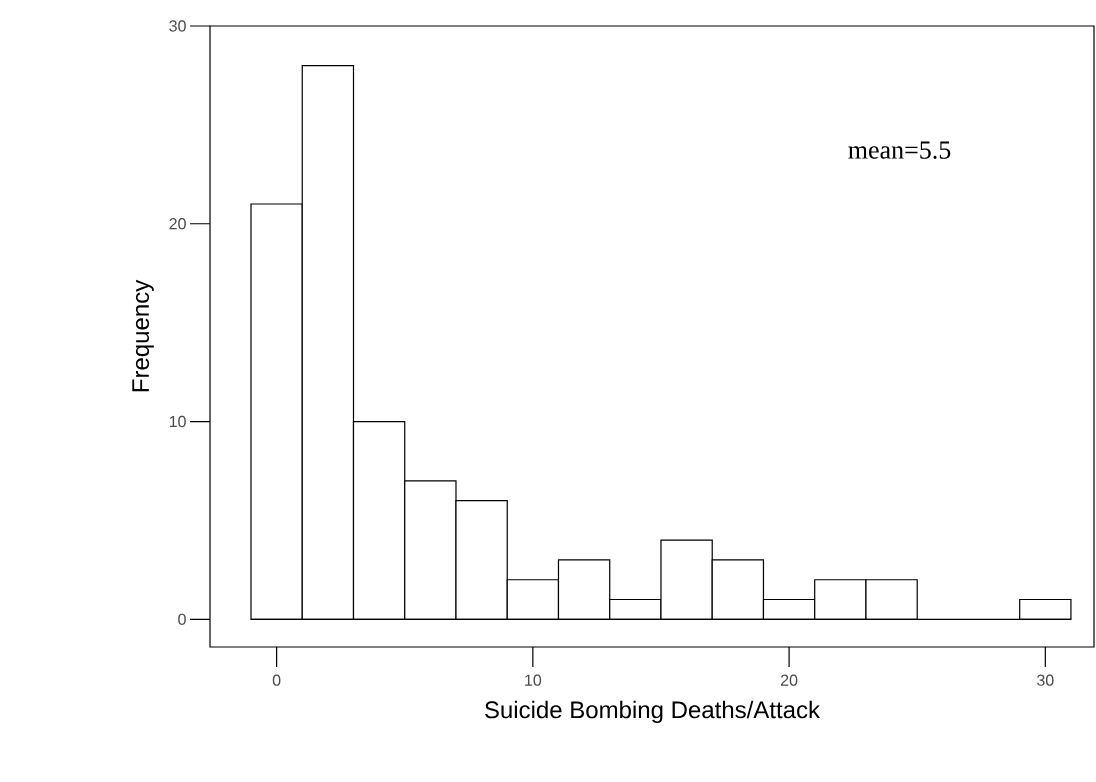 The width and height of the screenshot is (1096, 782). Describe the element at coordinates (1045, 680) in the screenshot. I see `x-tick-label: 30` at that location.